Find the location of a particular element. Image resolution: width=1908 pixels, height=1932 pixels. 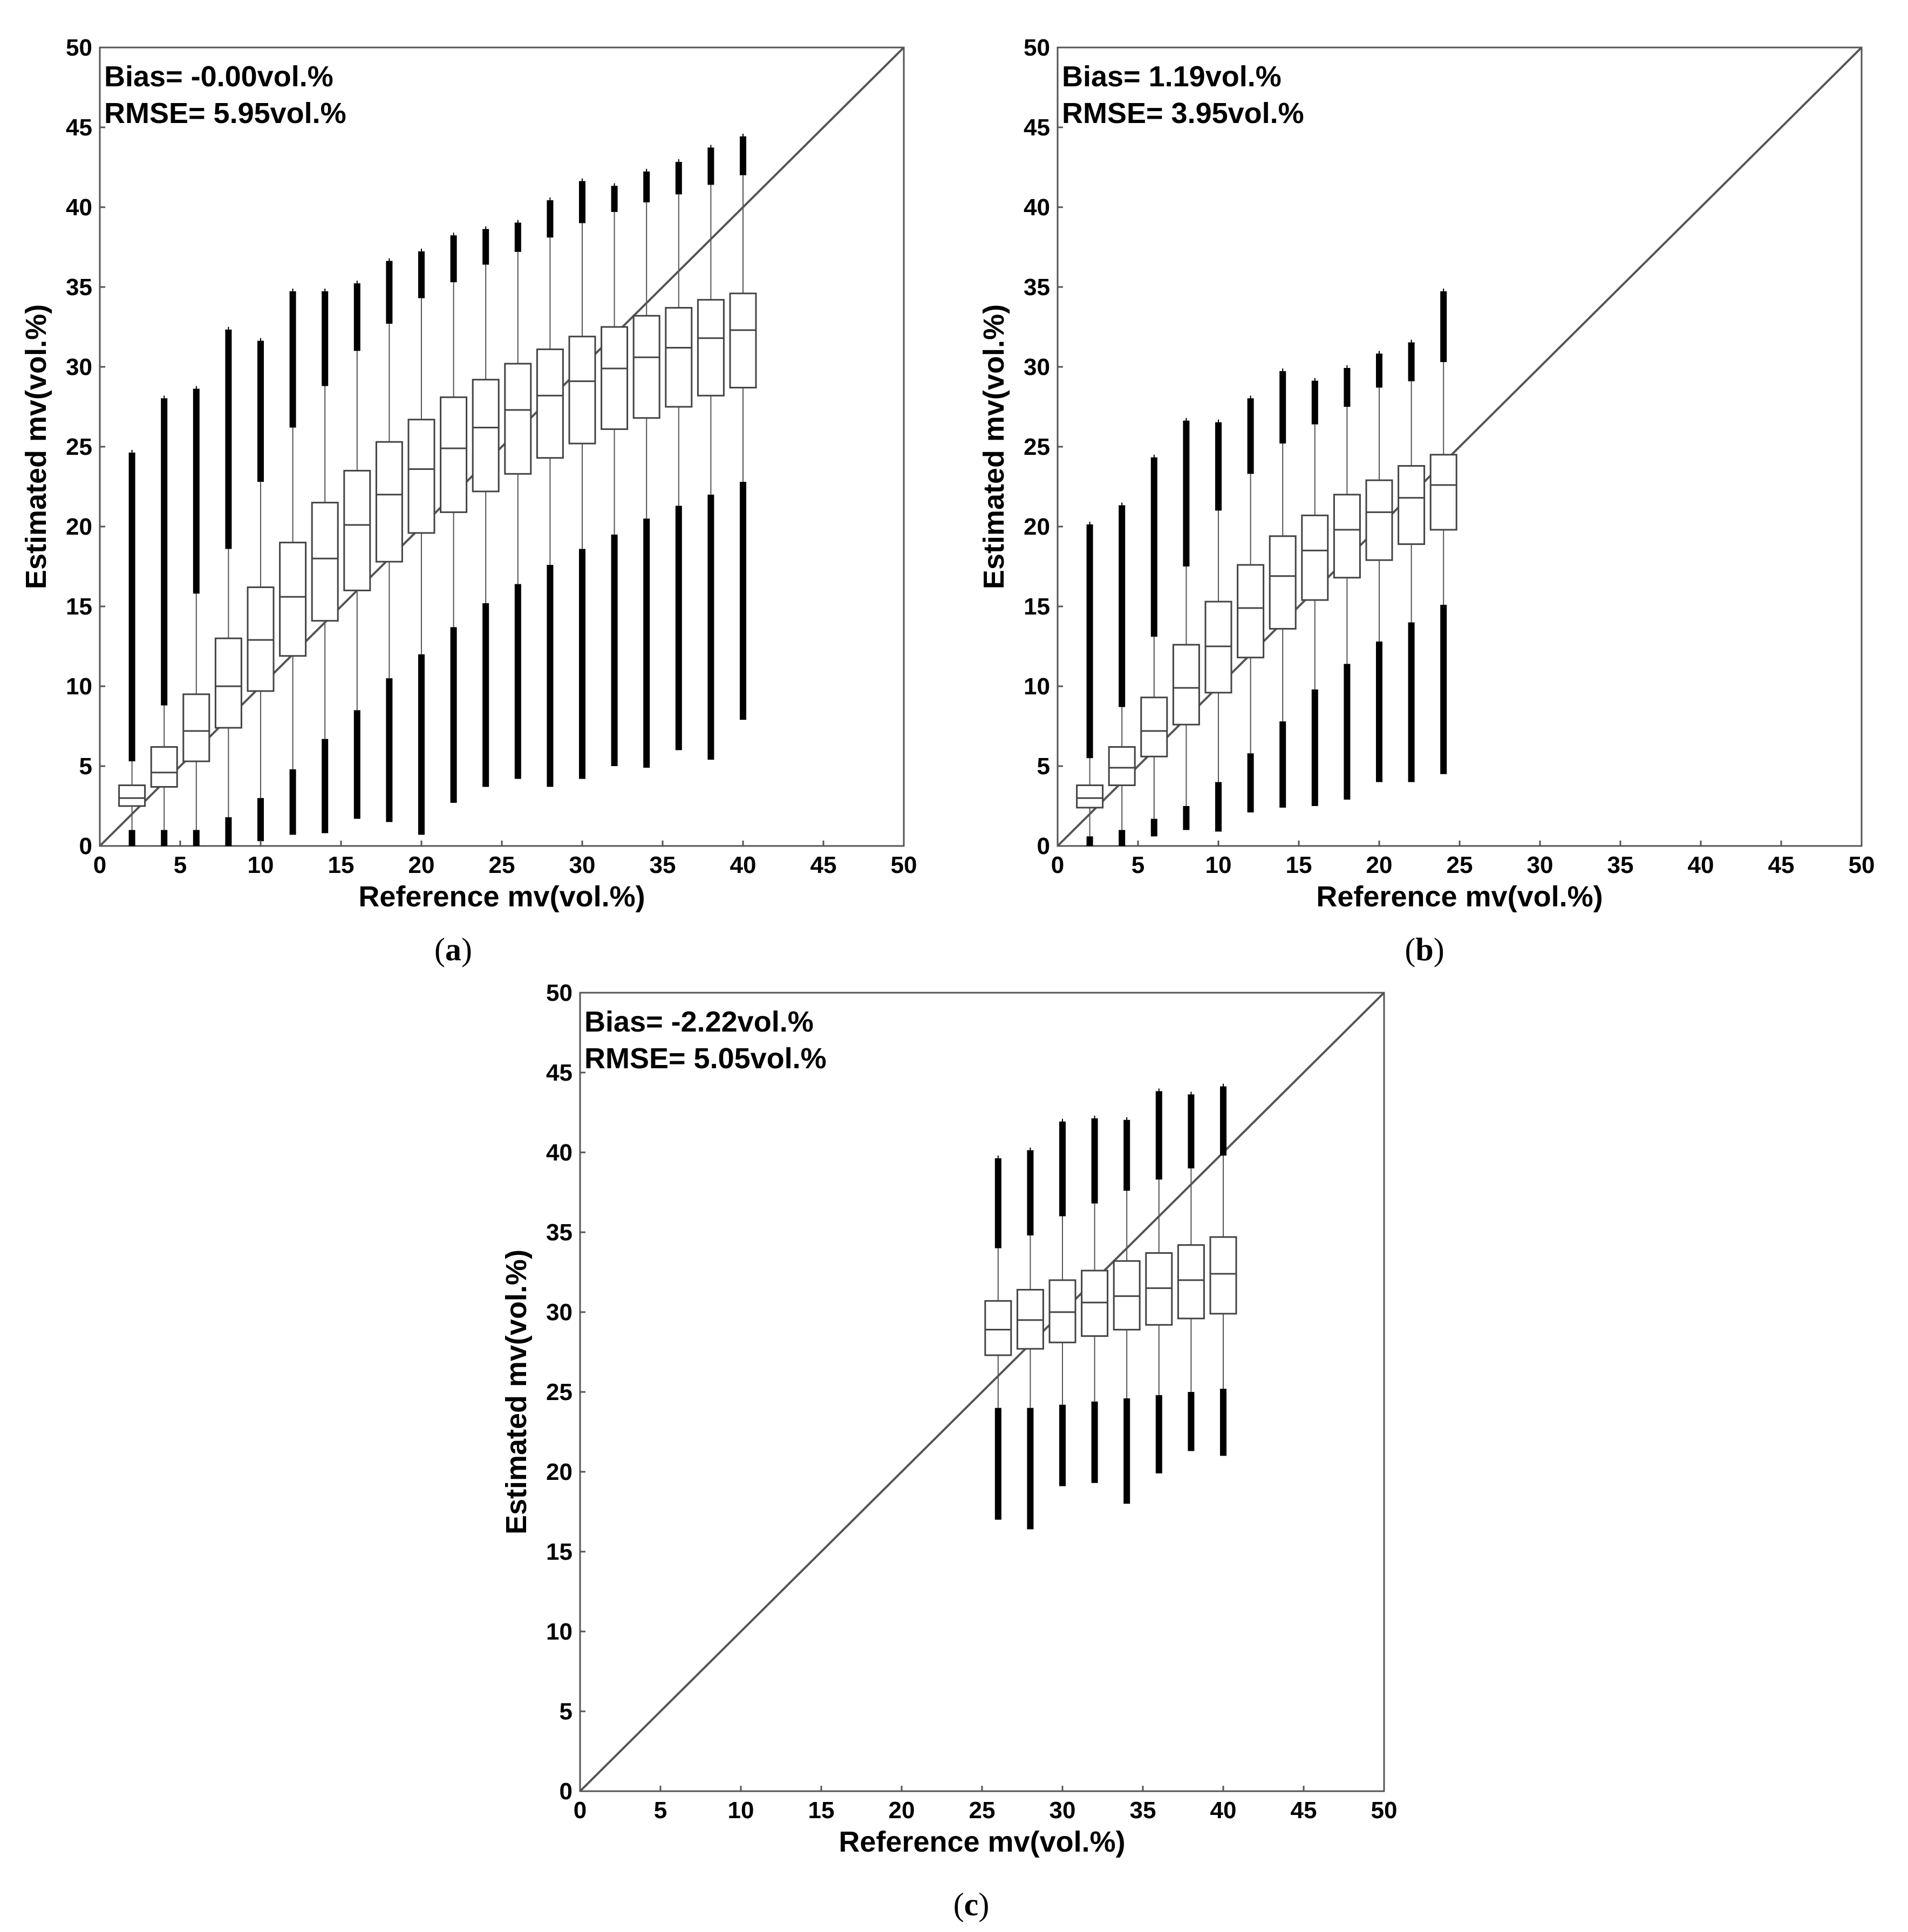

panel-a-box-x38 is located at coordinates (711, 452).